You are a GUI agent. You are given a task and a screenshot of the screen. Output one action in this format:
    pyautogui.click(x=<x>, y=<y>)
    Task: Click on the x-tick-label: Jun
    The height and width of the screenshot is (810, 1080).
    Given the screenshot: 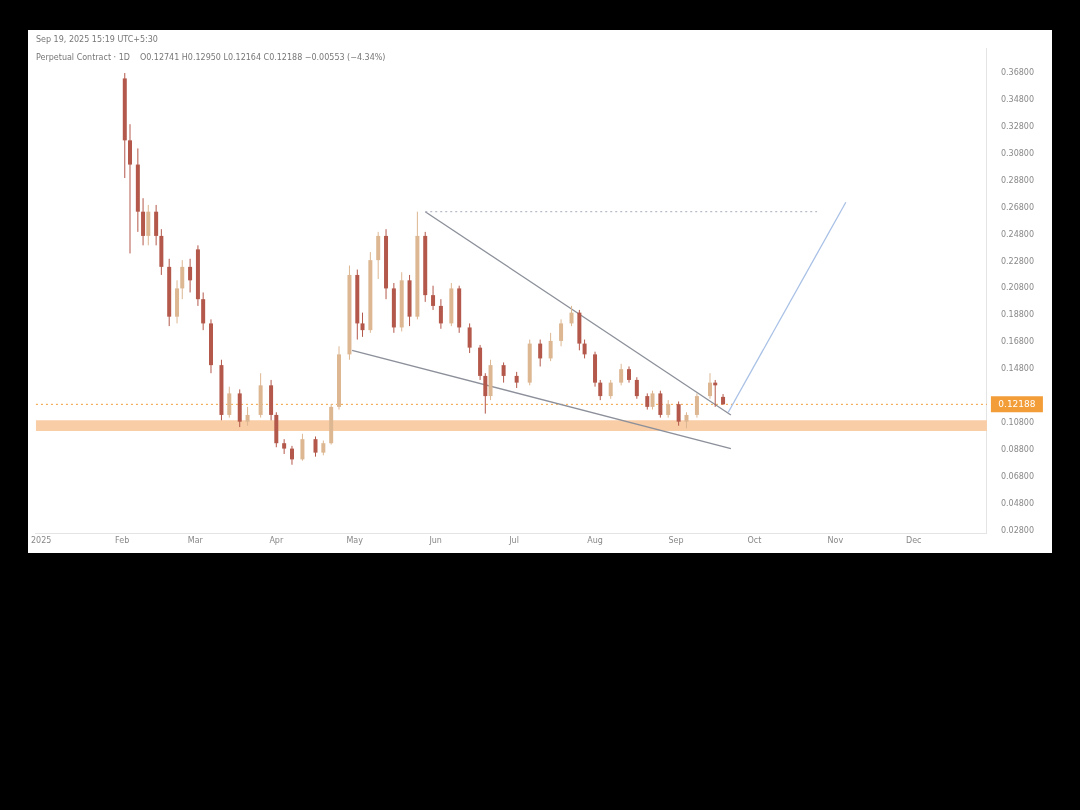 What is the action you would take?
    pyautogui.click(x=435, y=541)
    